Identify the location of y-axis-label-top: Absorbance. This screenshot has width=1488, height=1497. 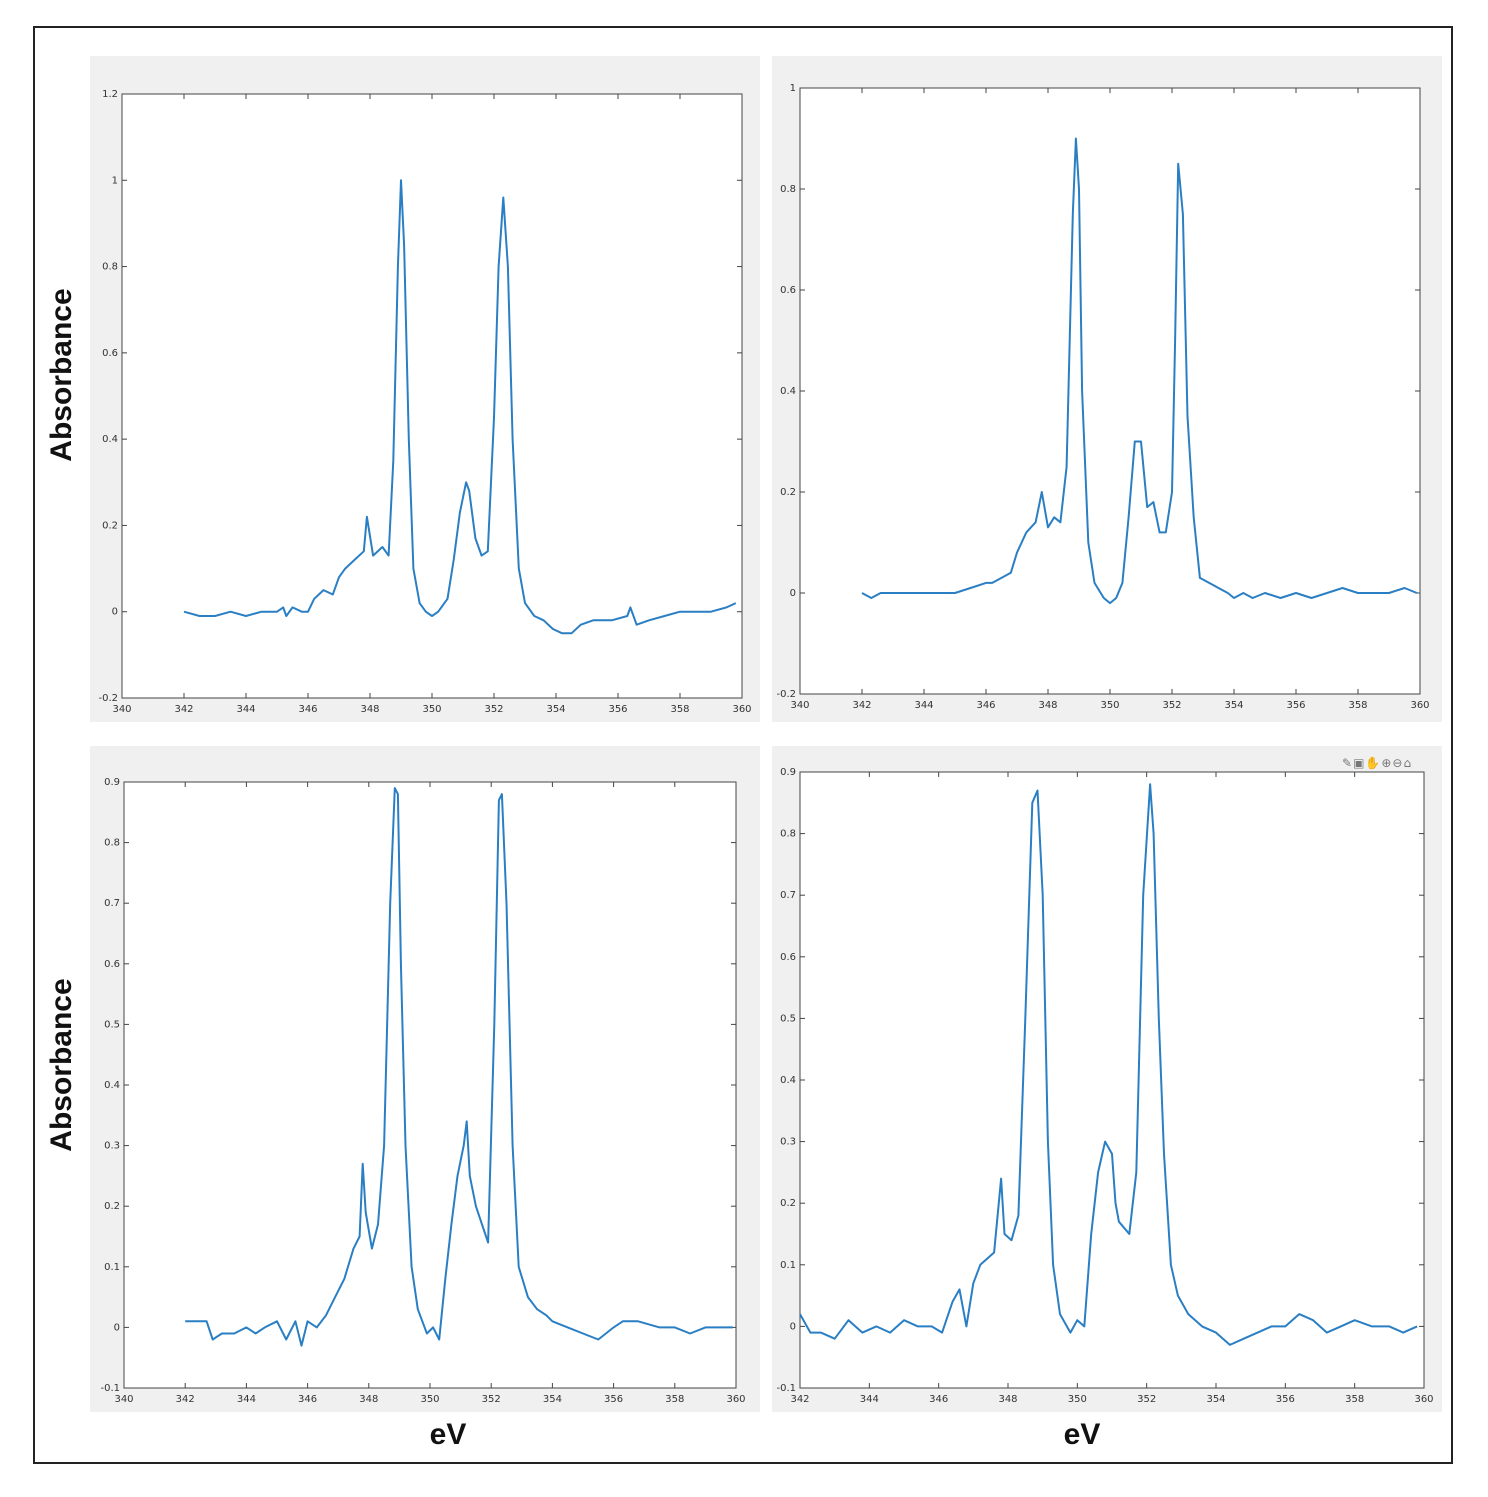
(61, 375).